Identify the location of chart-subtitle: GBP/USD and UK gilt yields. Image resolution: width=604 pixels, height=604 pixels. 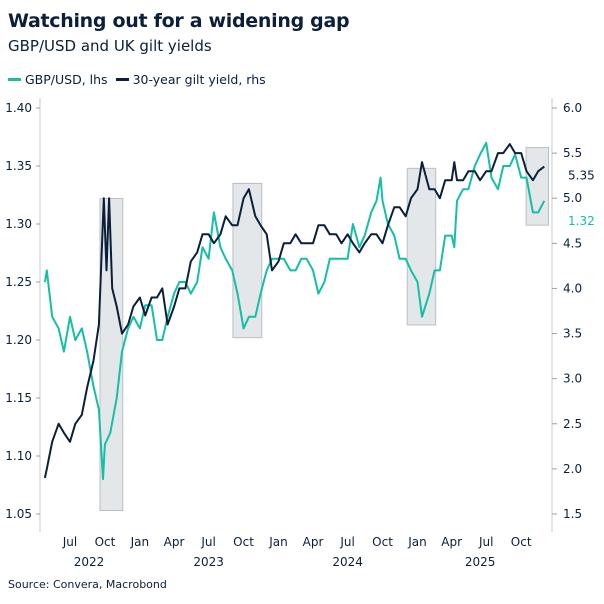
(110, 46).